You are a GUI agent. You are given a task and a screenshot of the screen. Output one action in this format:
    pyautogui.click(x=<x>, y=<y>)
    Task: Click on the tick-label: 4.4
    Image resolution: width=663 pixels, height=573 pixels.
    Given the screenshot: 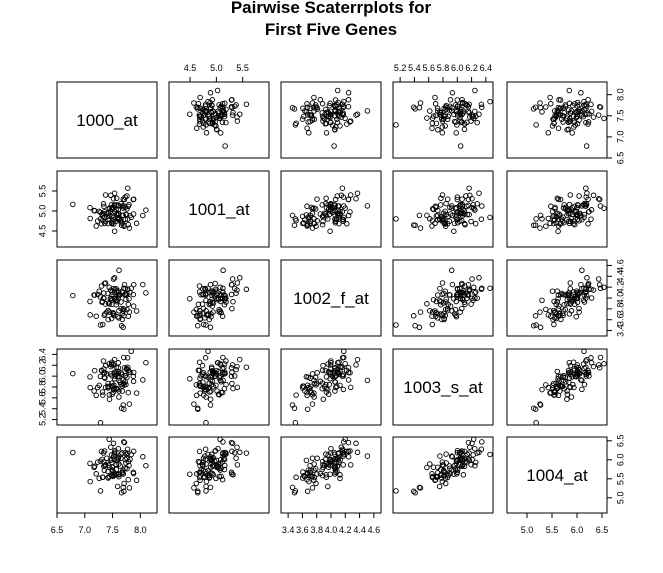 What is the action you would take?
    pyautogui.click(x=620, y=276)
    